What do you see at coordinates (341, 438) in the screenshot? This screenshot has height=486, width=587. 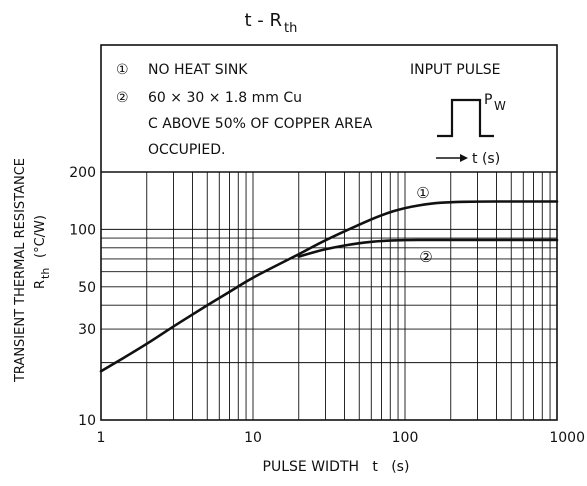 I see `x-tick-labels: 1 10 100 1000` at bounding box center [341, 438].